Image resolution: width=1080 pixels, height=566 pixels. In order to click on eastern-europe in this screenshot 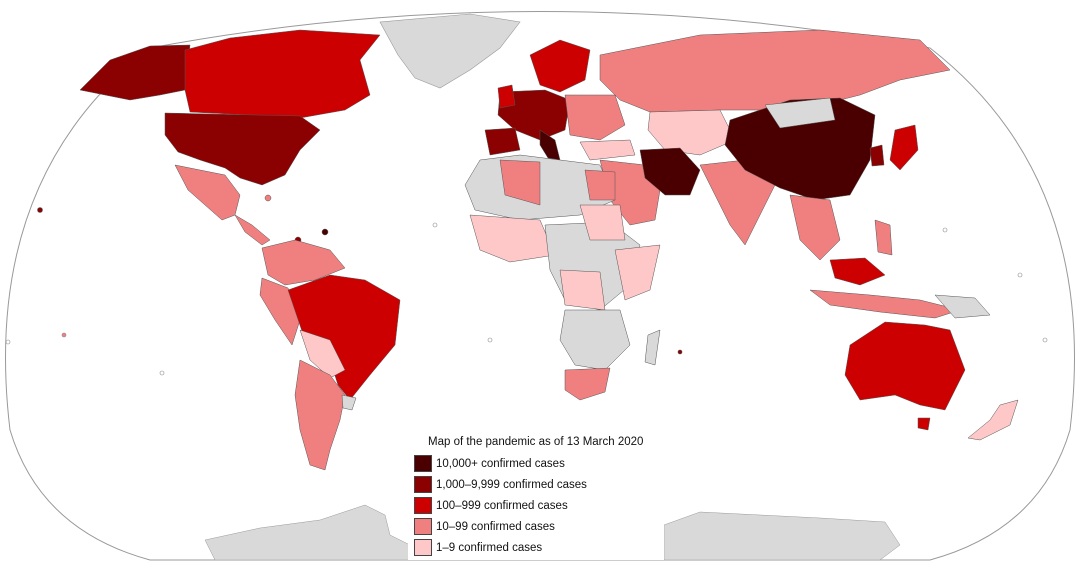, I will do `click(595, 117)`.